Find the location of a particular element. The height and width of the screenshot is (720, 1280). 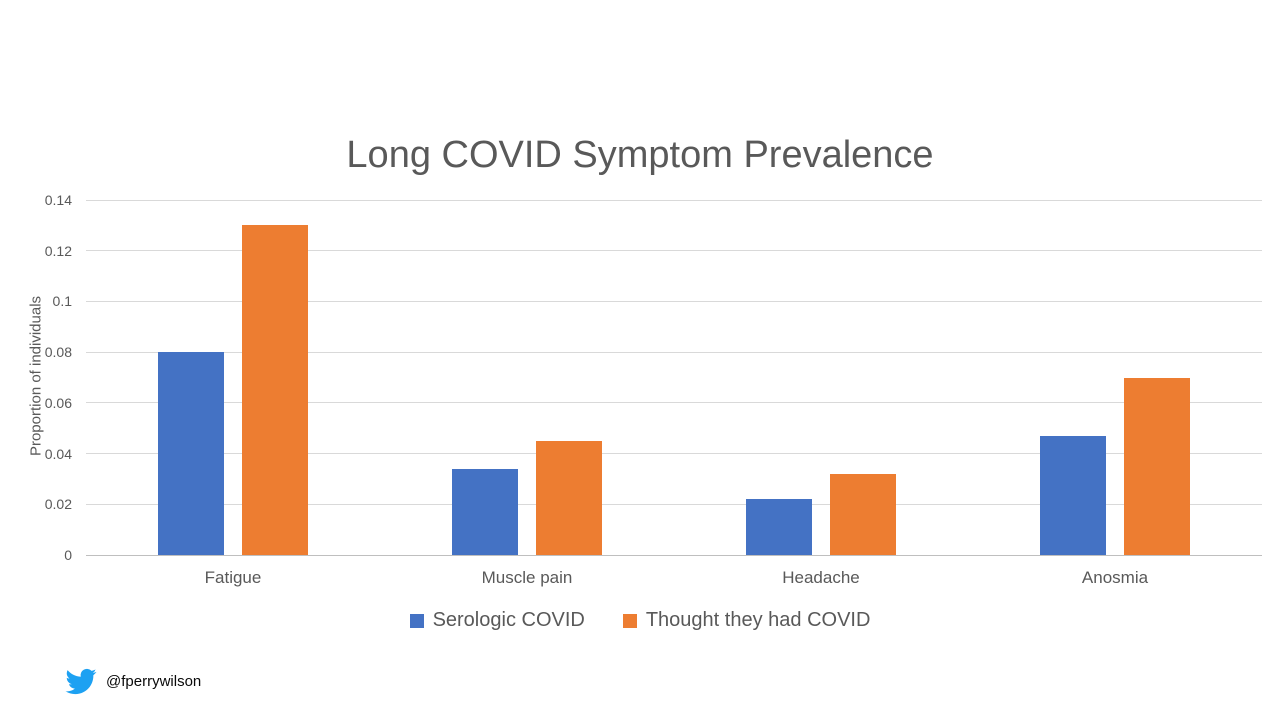

bar-thought-they-had-covid-anosmia is located at coordinates (1157, 466).